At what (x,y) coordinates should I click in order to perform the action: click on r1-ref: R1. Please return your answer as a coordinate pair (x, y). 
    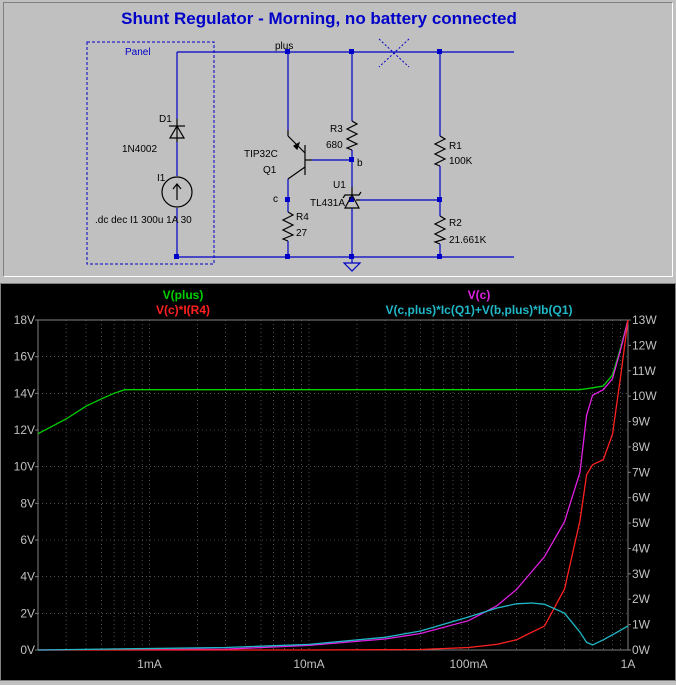
    Looking at the image, I should click on (455, 146).